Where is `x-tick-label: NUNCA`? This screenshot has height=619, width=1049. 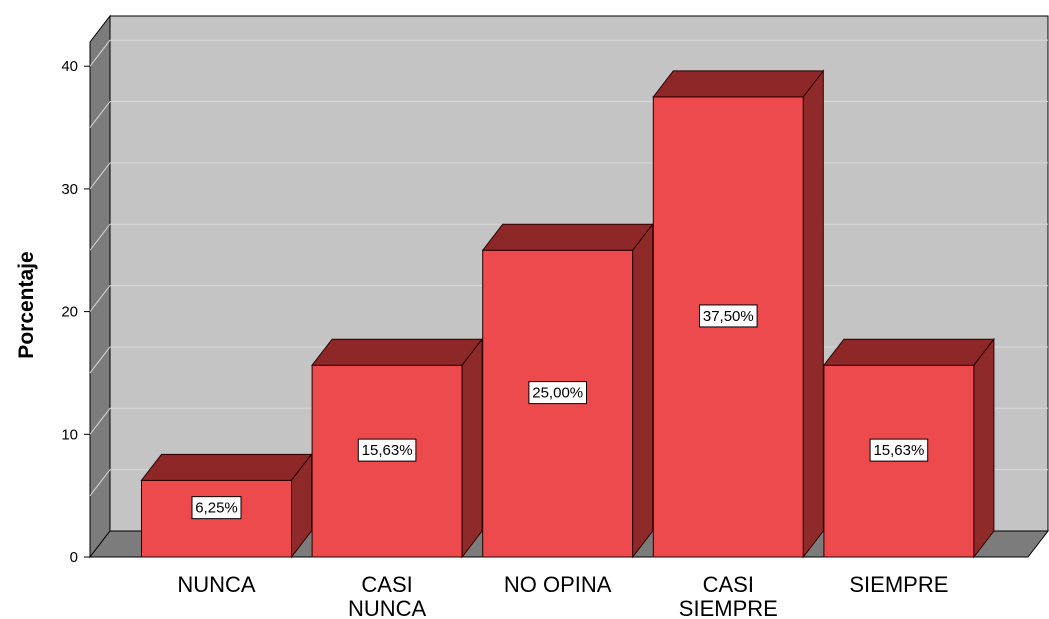 x-tick-label: NUNCA is located at coordinates (216, 584).